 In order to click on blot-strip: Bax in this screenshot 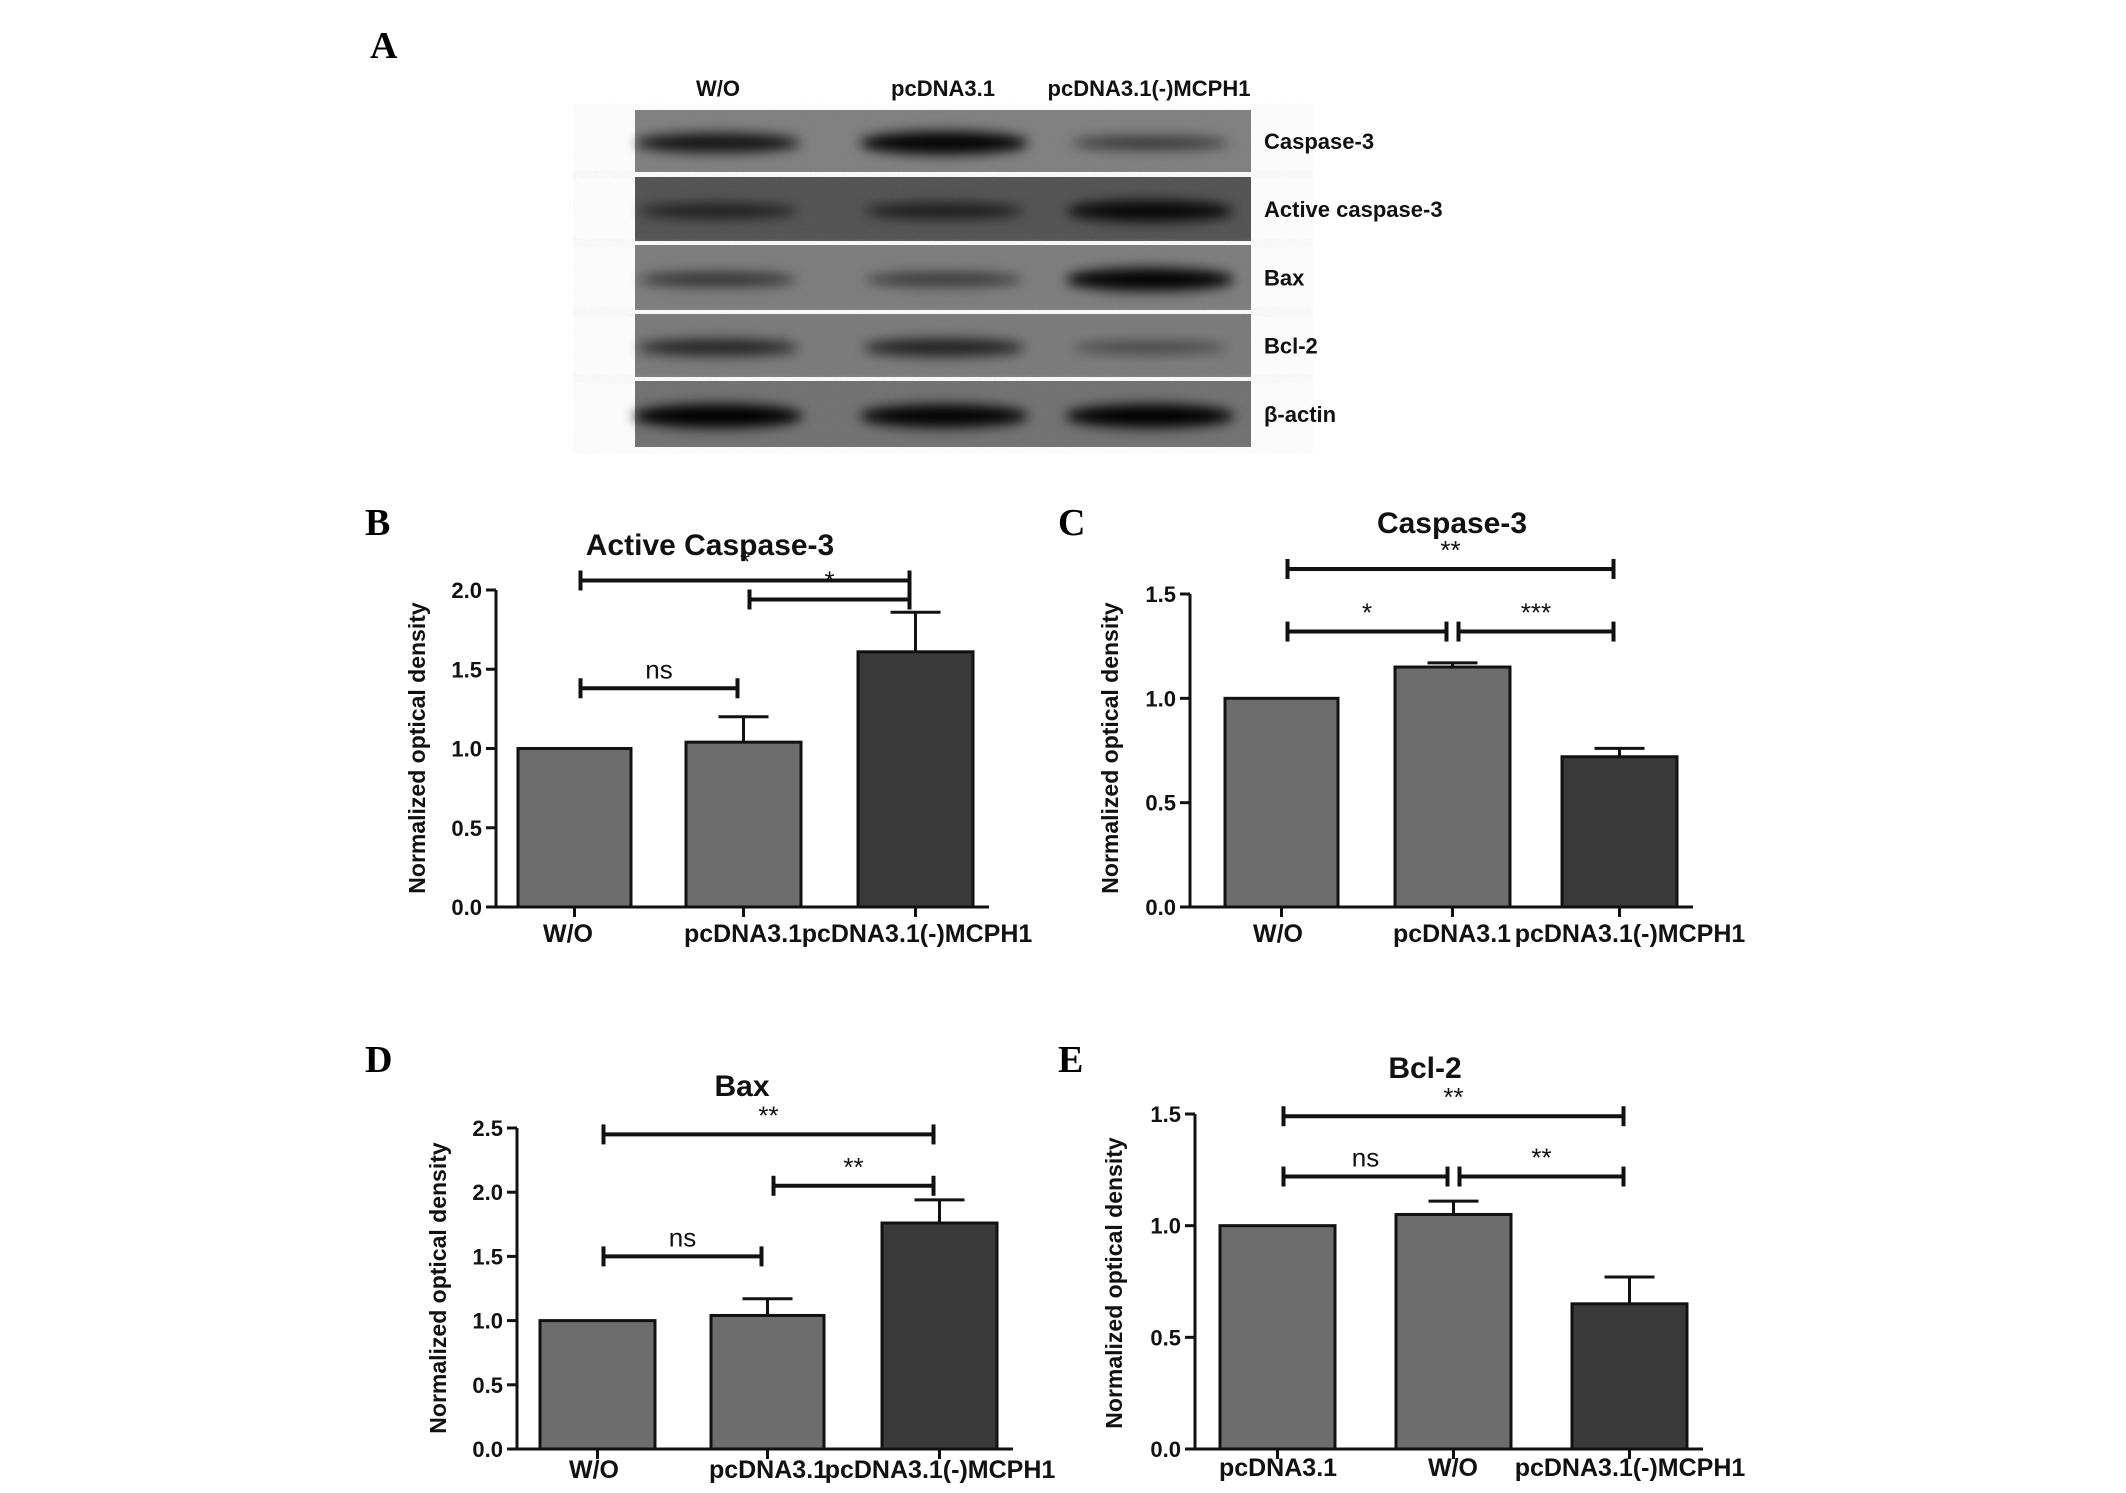, I will do `click(970, 277)`.